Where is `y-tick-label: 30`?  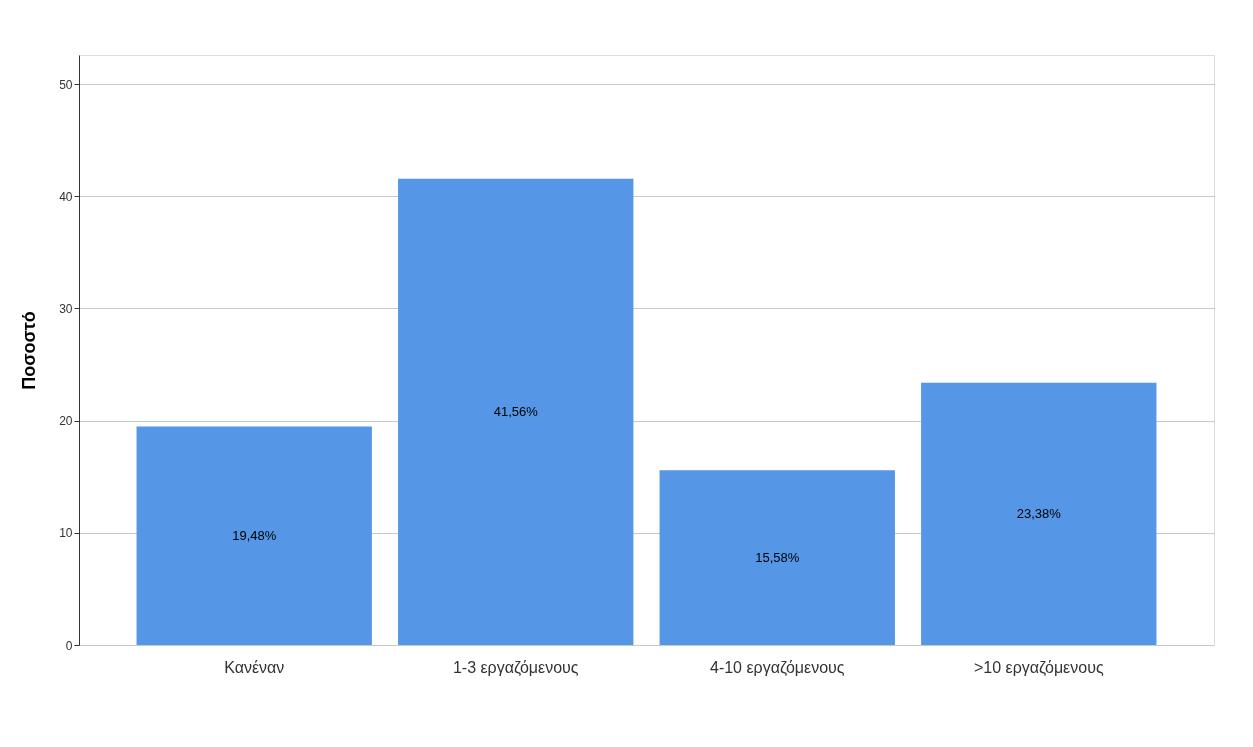
y-tick-label: 30 is located at coordinates (66, 309).